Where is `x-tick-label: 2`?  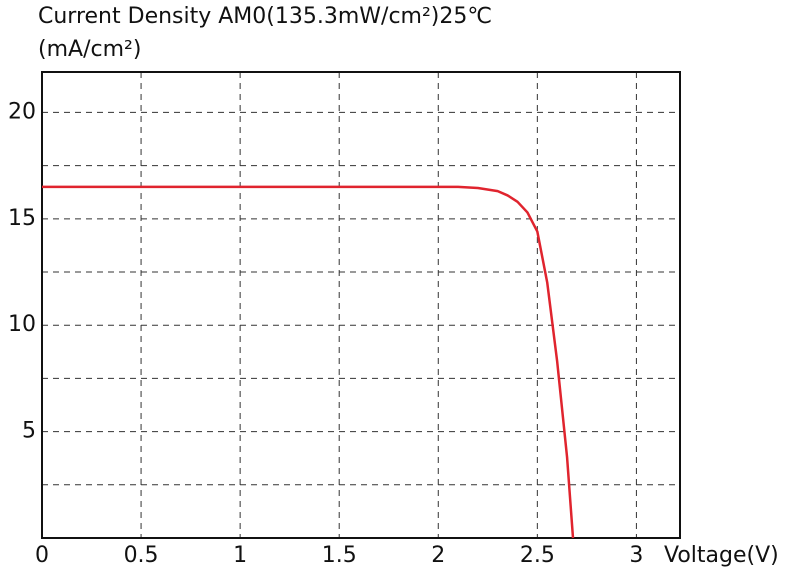
x-tick-label: 2 is located at coordinates (438, 555).